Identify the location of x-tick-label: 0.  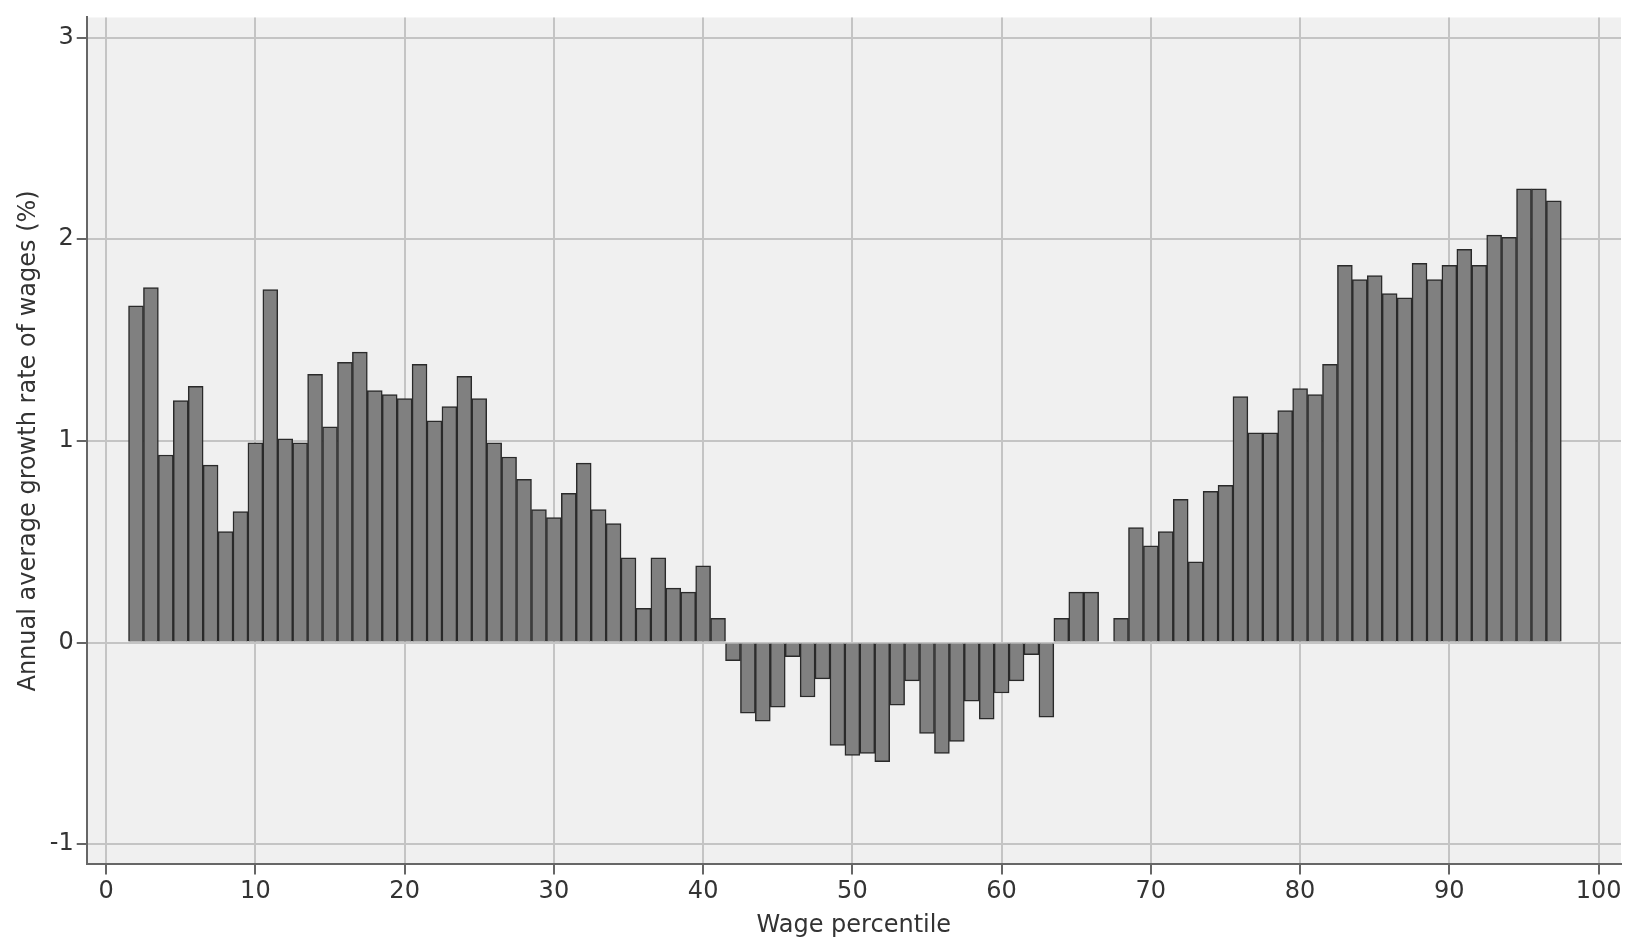
(106, 890).